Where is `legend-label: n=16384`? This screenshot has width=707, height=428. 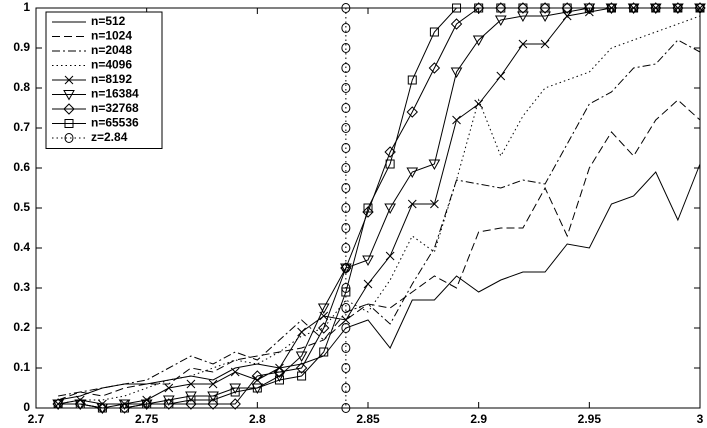 legend-label: n=16384 is located at coordinates (115, 94).